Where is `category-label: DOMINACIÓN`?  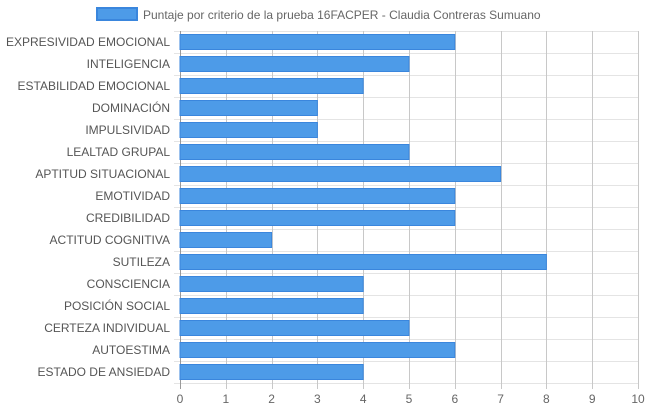 category-label: DOMINACIÓN is located at coordinates (131, 107).